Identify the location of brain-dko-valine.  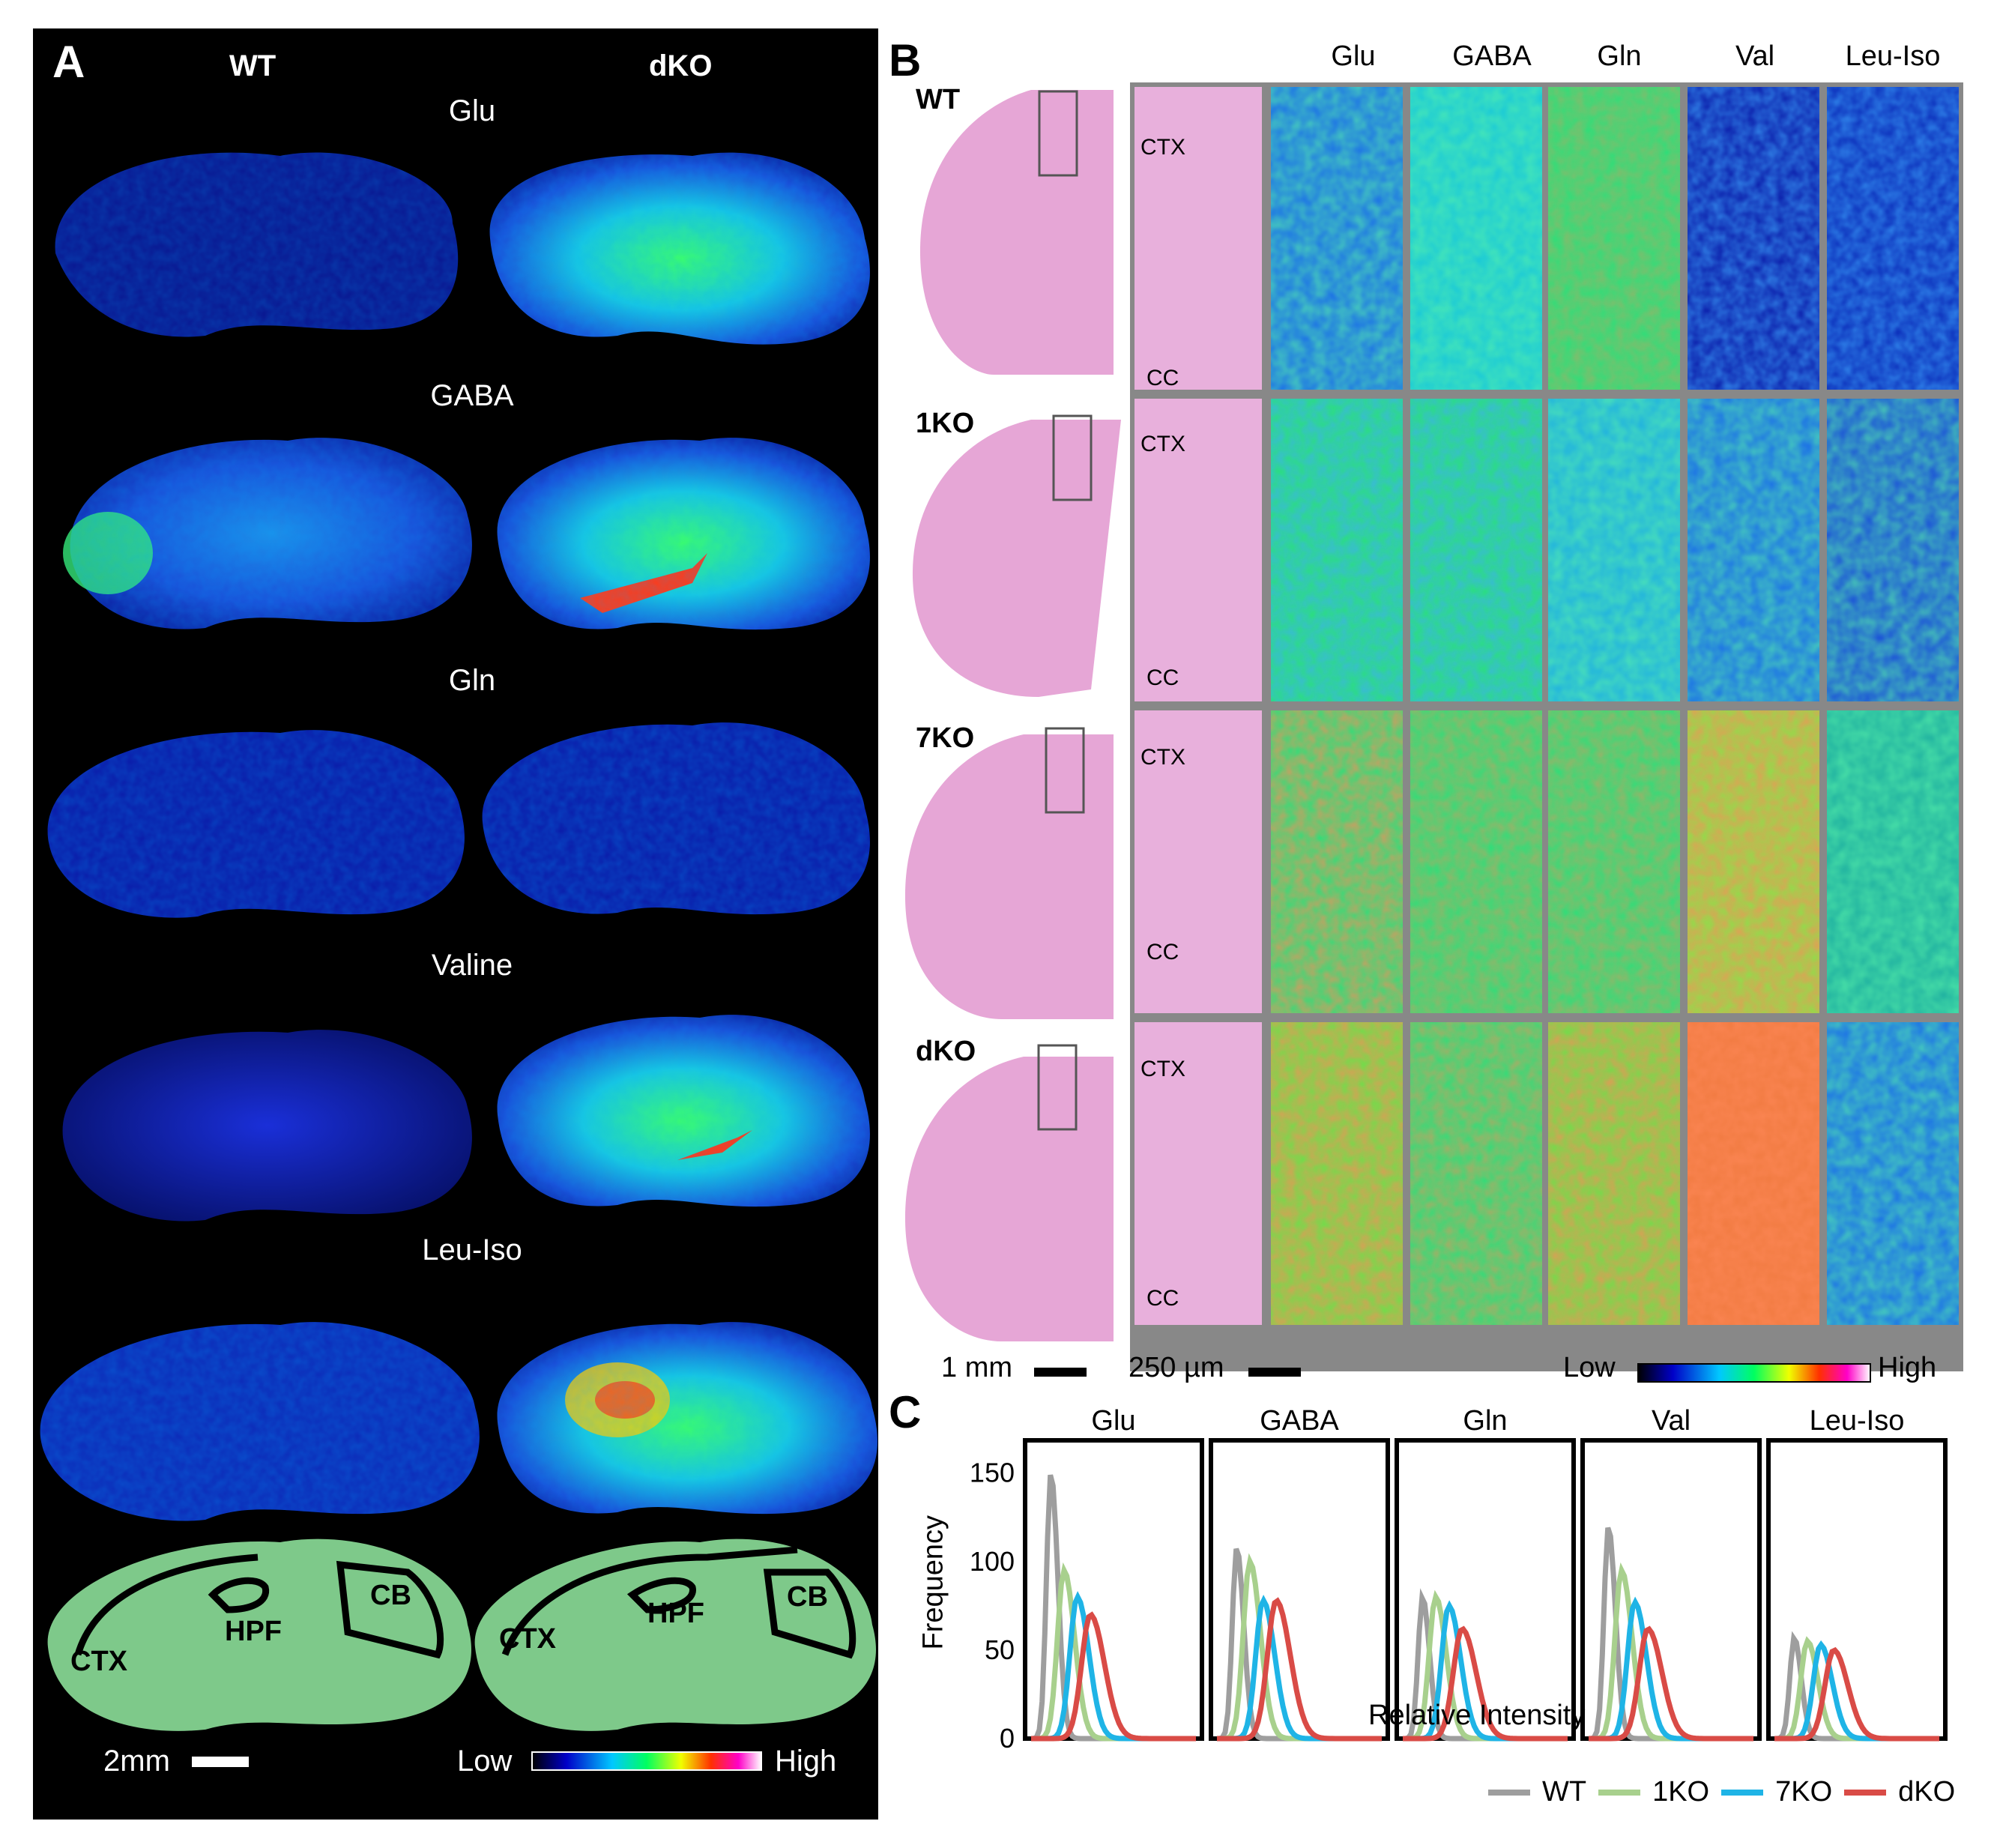
(683, 1111).